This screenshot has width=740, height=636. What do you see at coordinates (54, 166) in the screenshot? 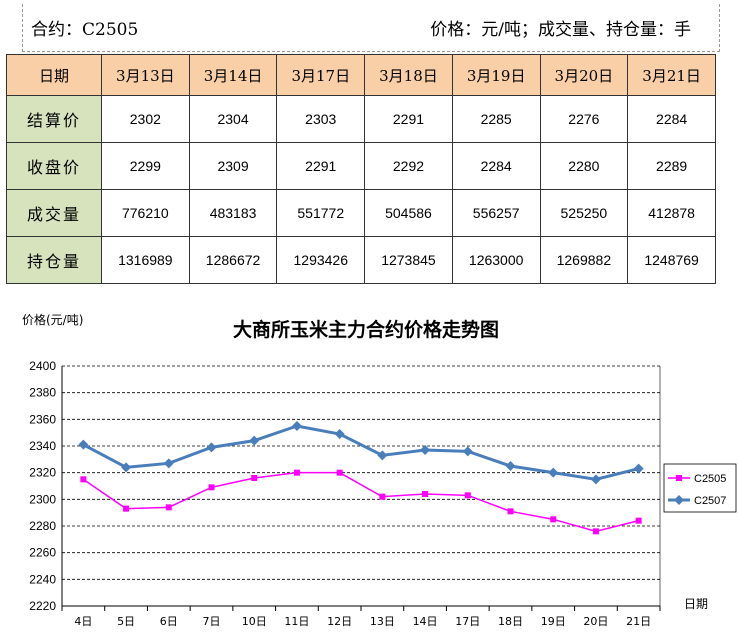
I see `row-label-close: 收盘价` at bounding box center [54, 166].